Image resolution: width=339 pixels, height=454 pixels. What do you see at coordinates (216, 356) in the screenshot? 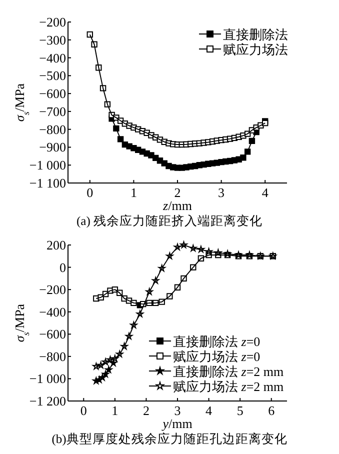
I see `legend-label: 赋应力场法 z=0` at bounding box center [216, 356].